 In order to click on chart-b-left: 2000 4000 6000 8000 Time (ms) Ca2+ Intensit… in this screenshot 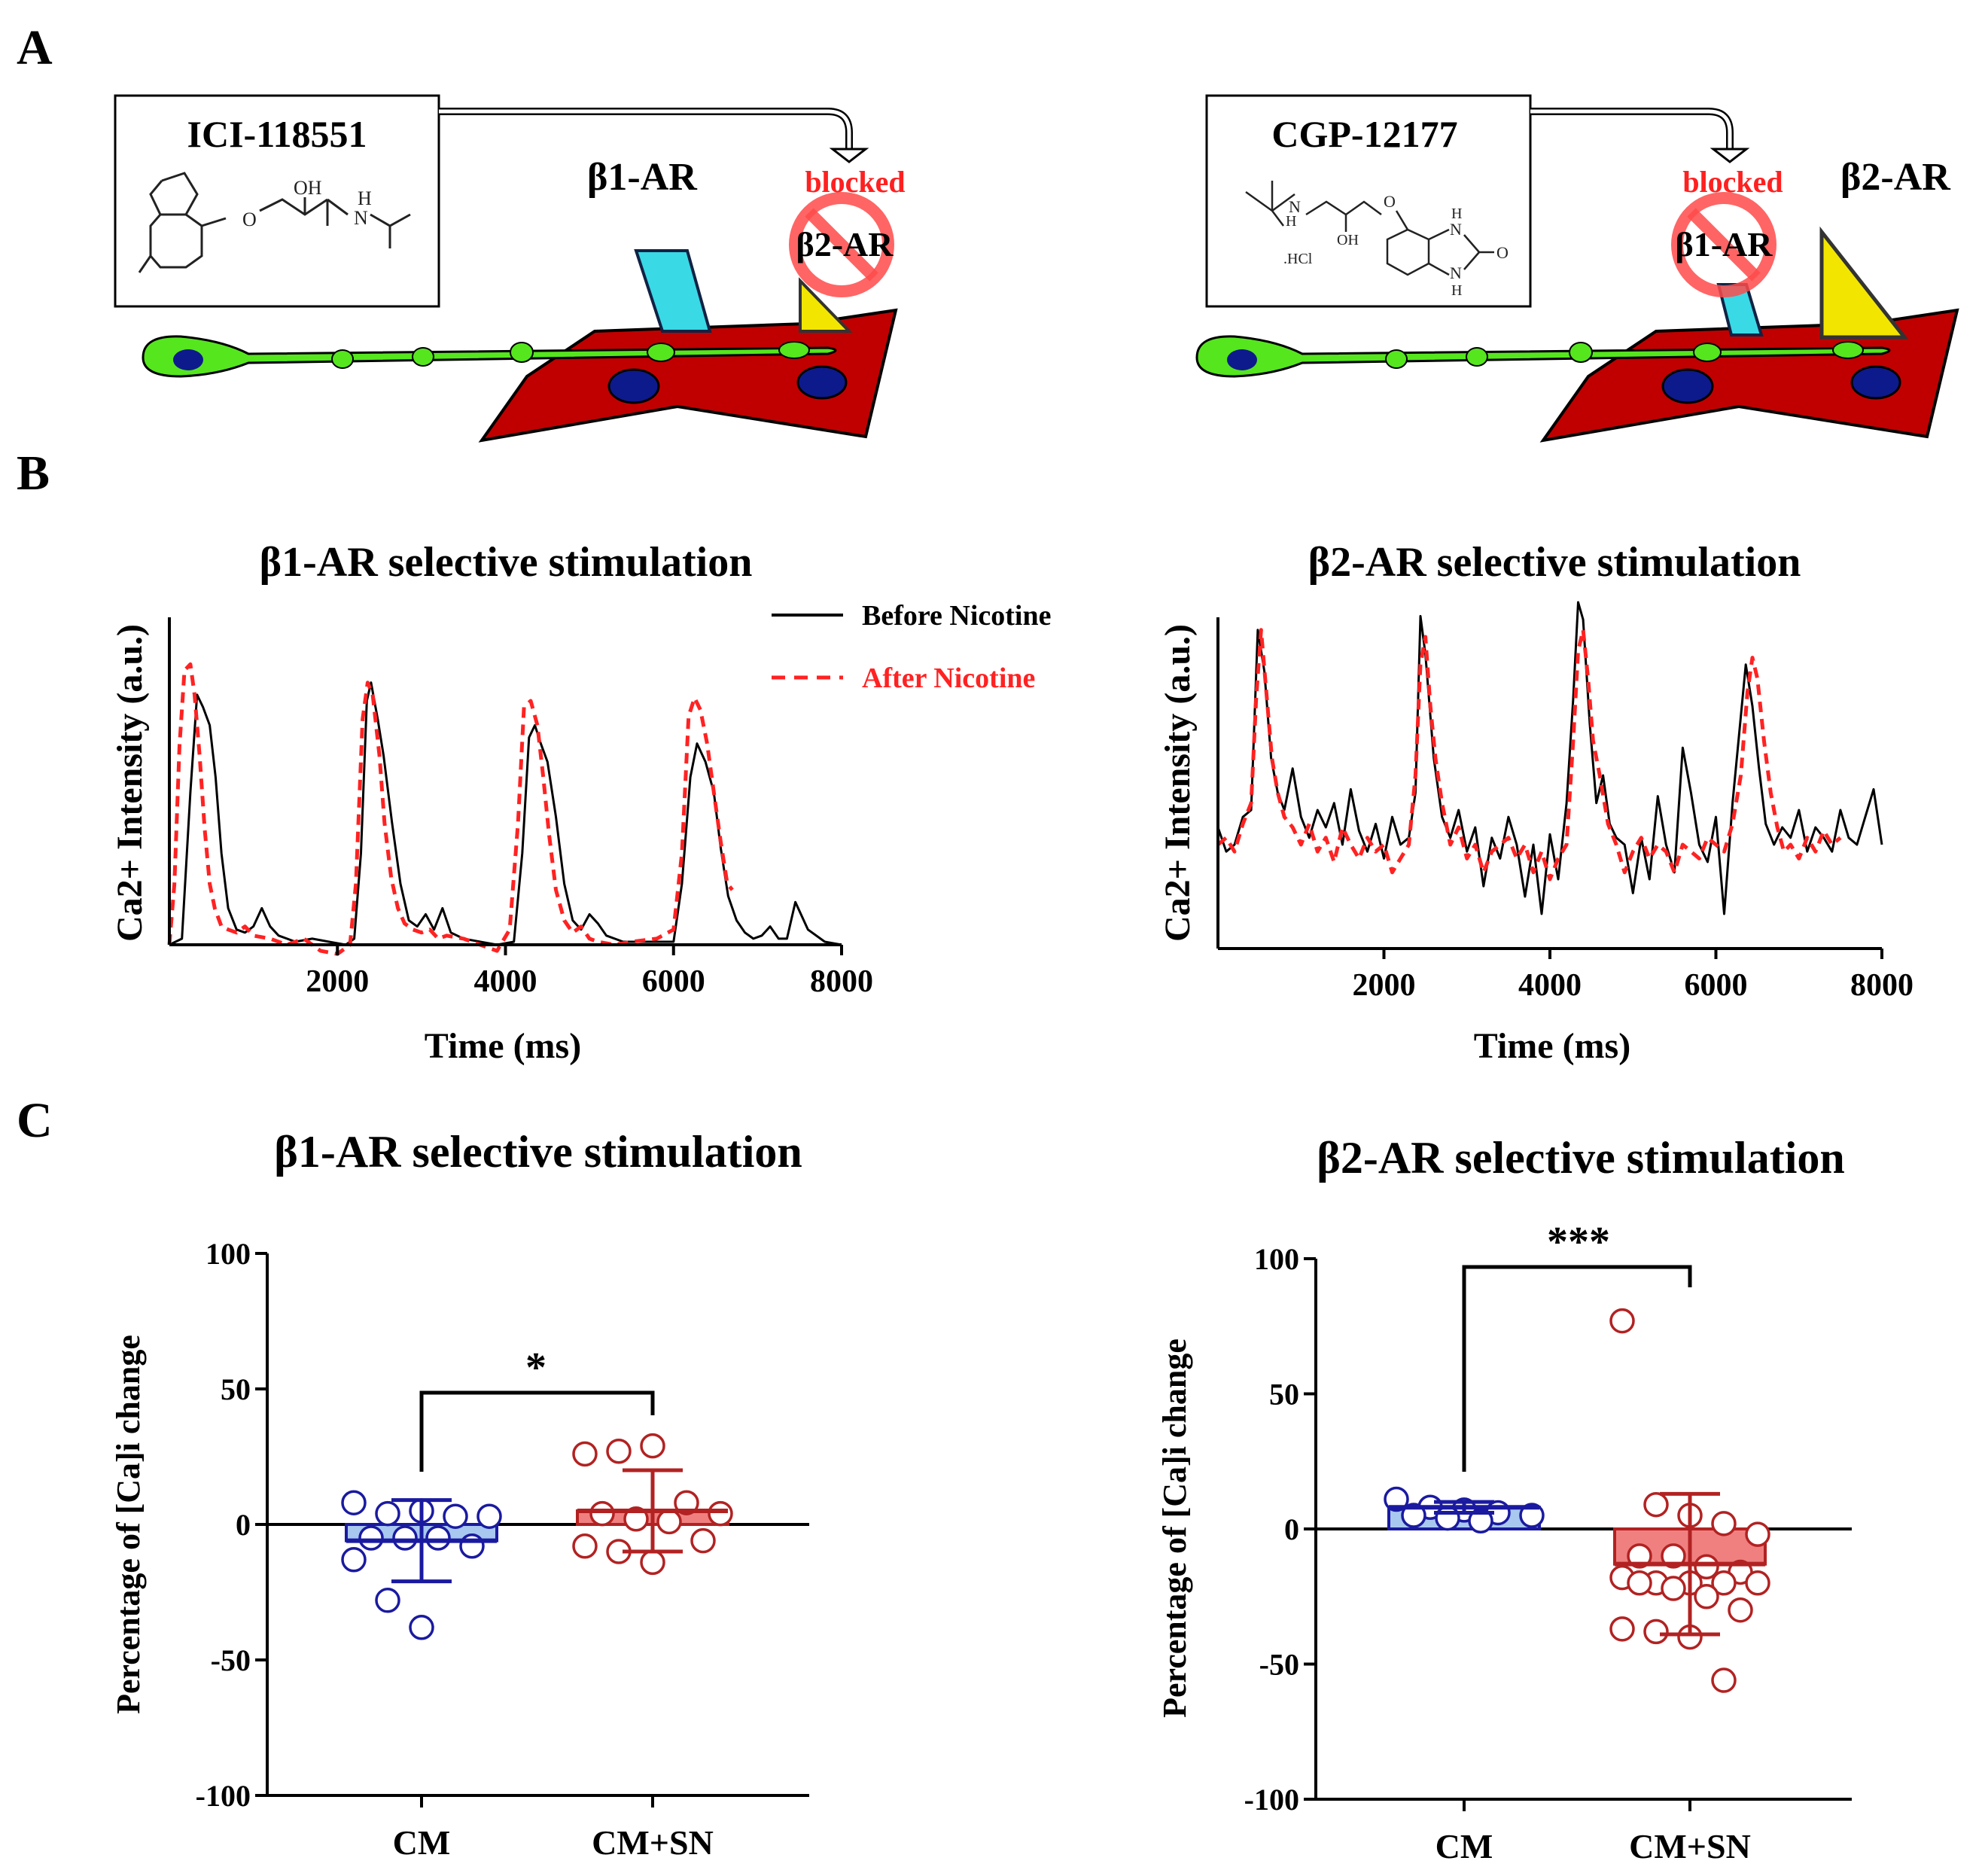, I will do `click(491, 841)`.